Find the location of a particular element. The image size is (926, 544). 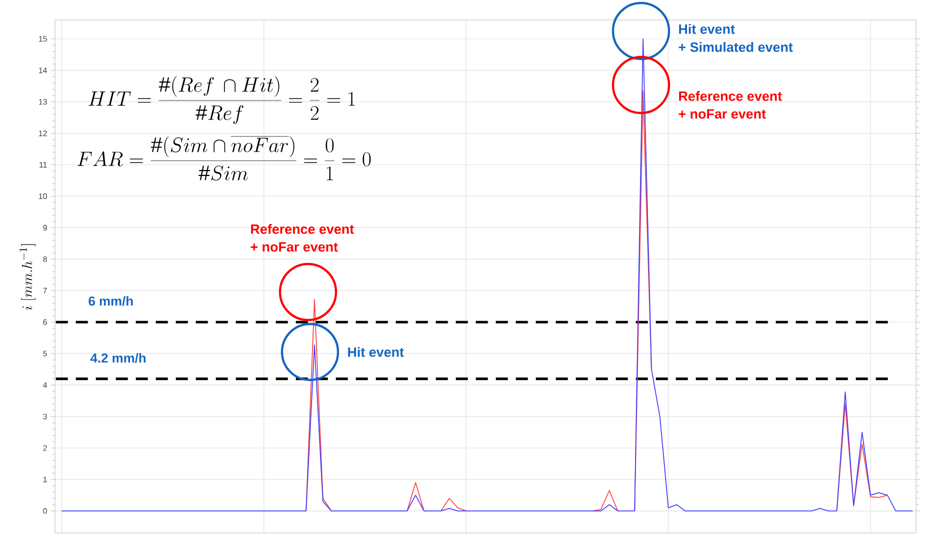

ref-line-label: 4.2 mm/h is located at coordinates (118, 358).